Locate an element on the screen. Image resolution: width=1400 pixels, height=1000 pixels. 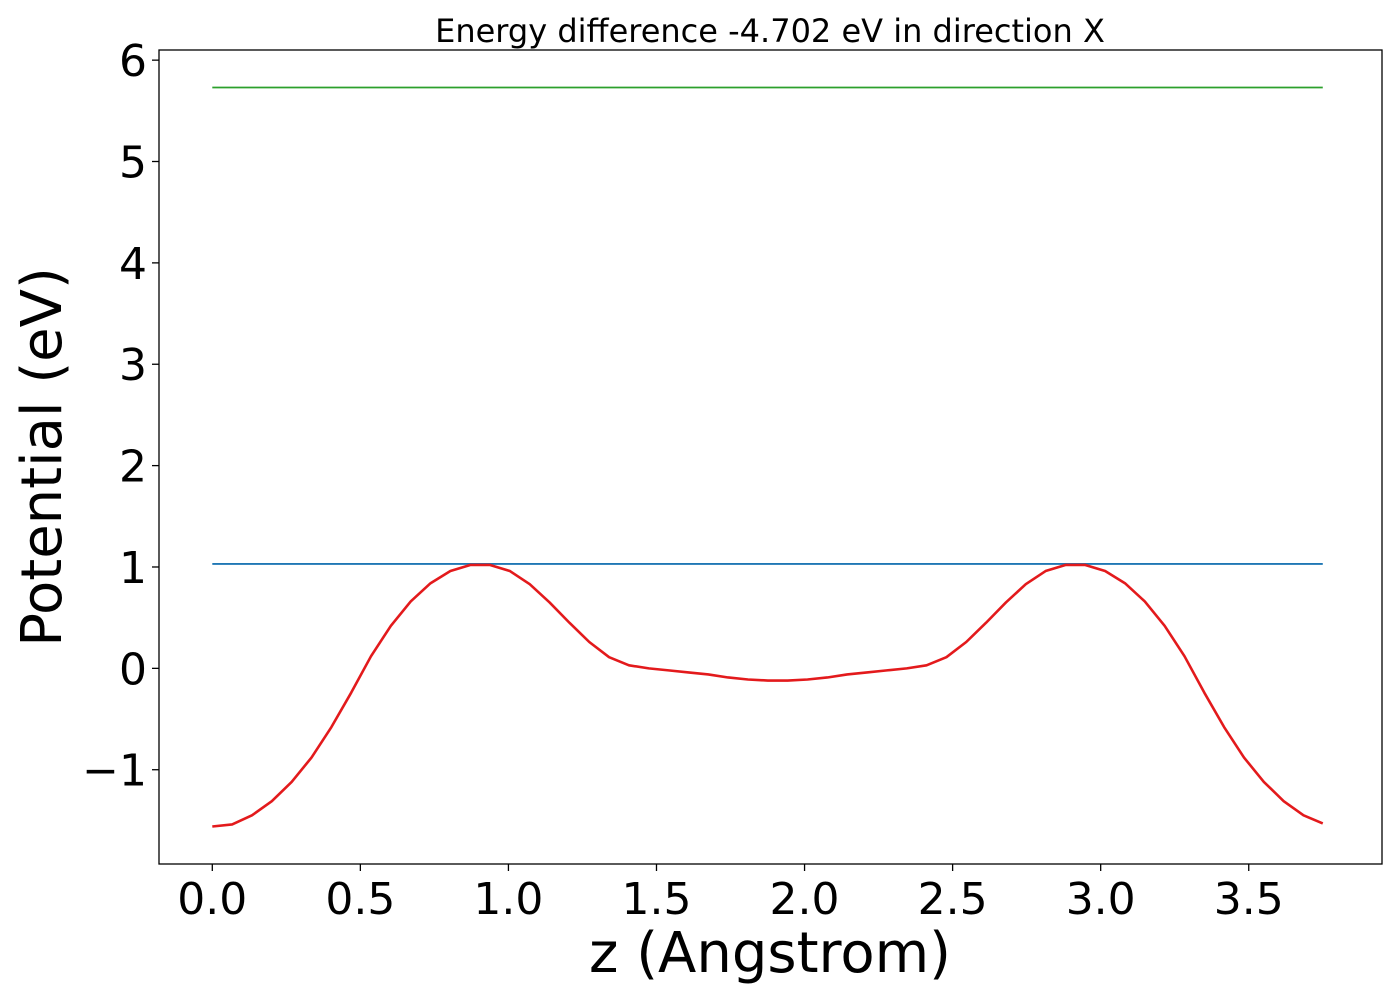
y-tick-label: 6 is located at coordinates (133, 61).